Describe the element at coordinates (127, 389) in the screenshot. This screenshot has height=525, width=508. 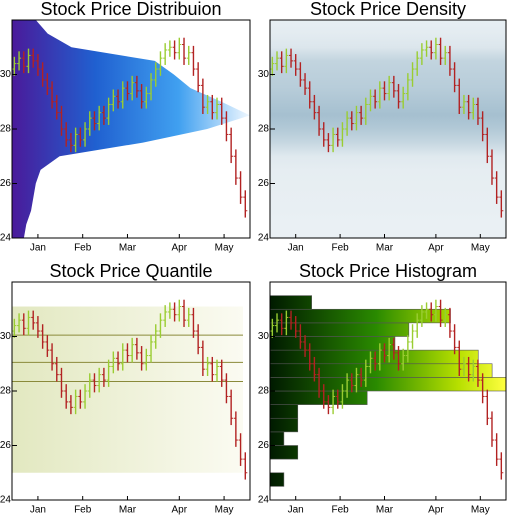
I see `quantile-range` at that location.